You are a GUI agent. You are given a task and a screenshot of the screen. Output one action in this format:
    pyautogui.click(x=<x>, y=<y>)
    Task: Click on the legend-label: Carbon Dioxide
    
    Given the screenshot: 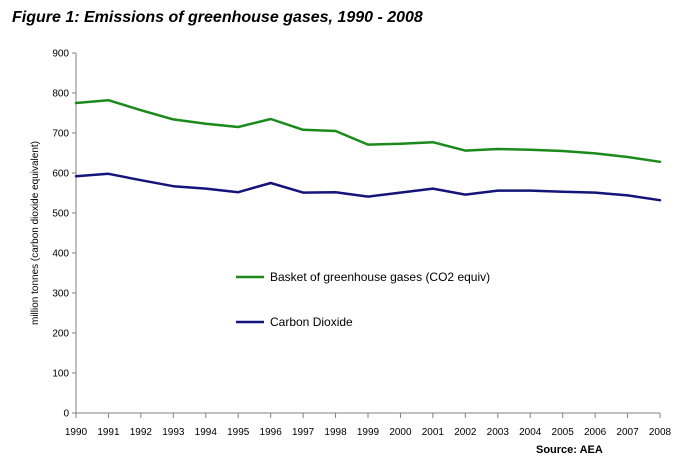 What is the action you would take?
    pyautogui.click(x=311, y=322)
    